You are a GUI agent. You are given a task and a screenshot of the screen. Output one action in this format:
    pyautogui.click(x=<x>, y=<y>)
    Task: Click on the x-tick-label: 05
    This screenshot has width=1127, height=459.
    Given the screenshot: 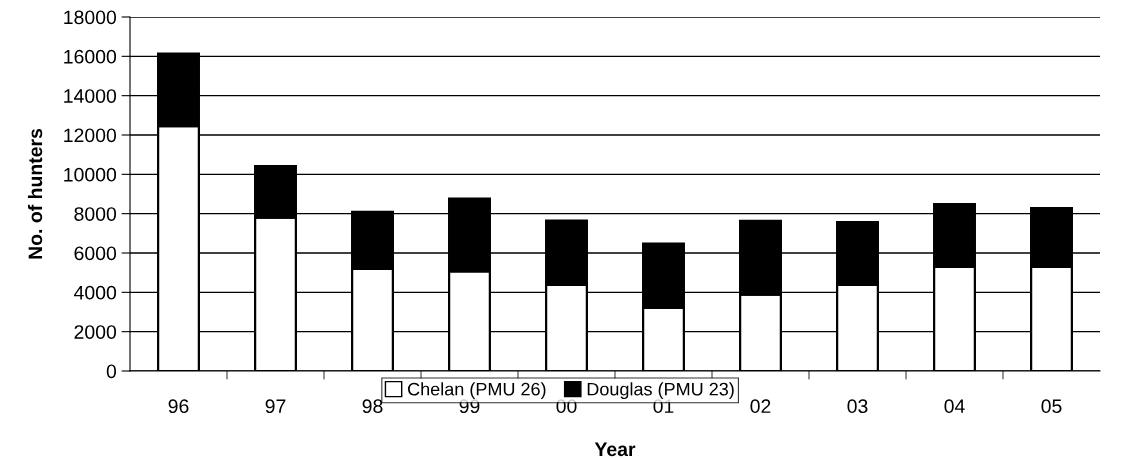 What is the action you would take?
    pyautogui.click(x=1051, y=406)
    